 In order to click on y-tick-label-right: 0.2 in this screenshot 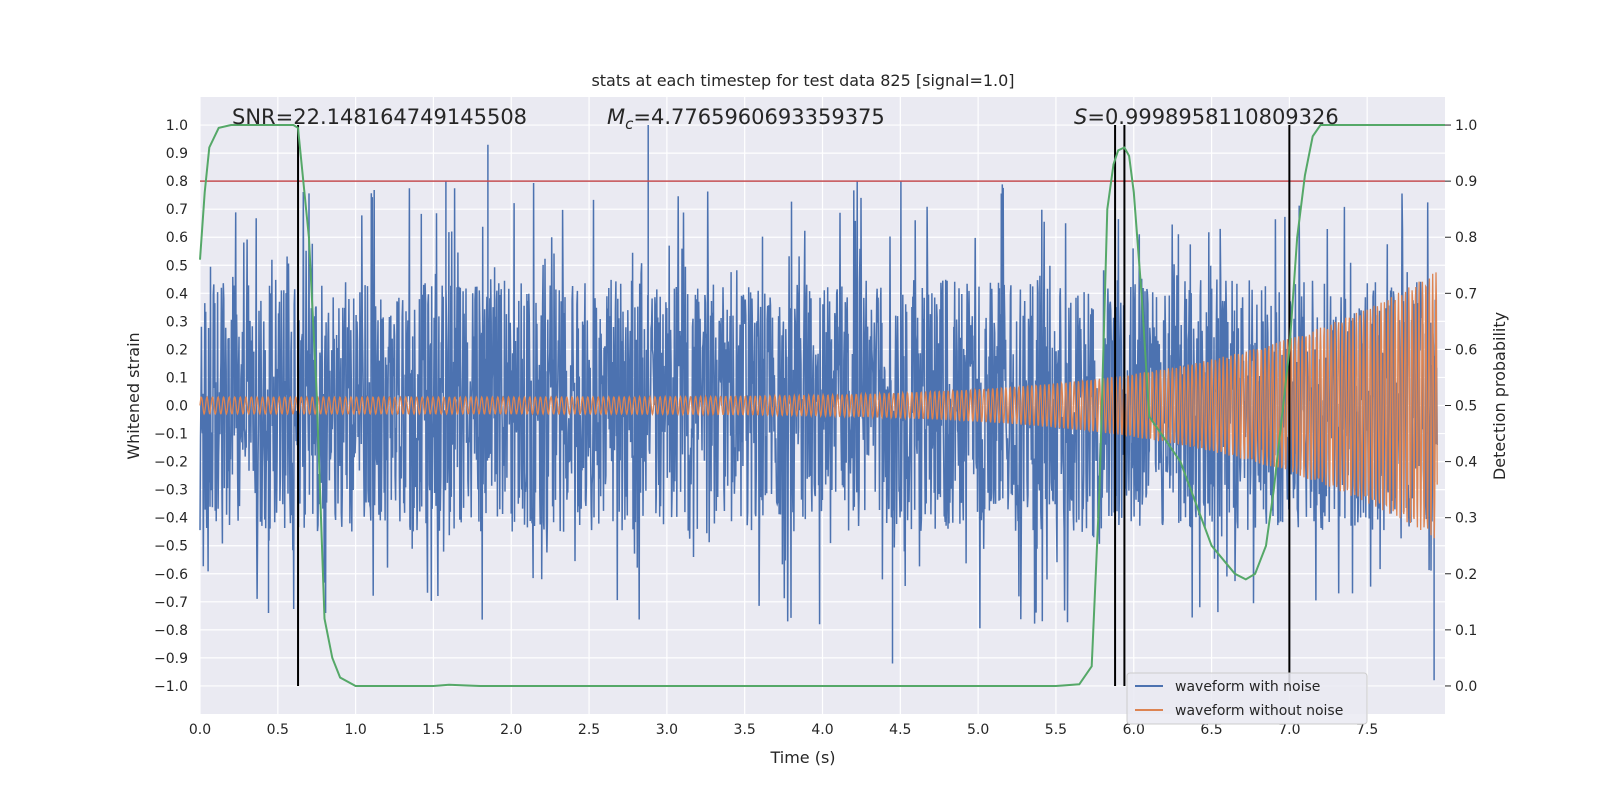, I will do `click(1466, 575)`.